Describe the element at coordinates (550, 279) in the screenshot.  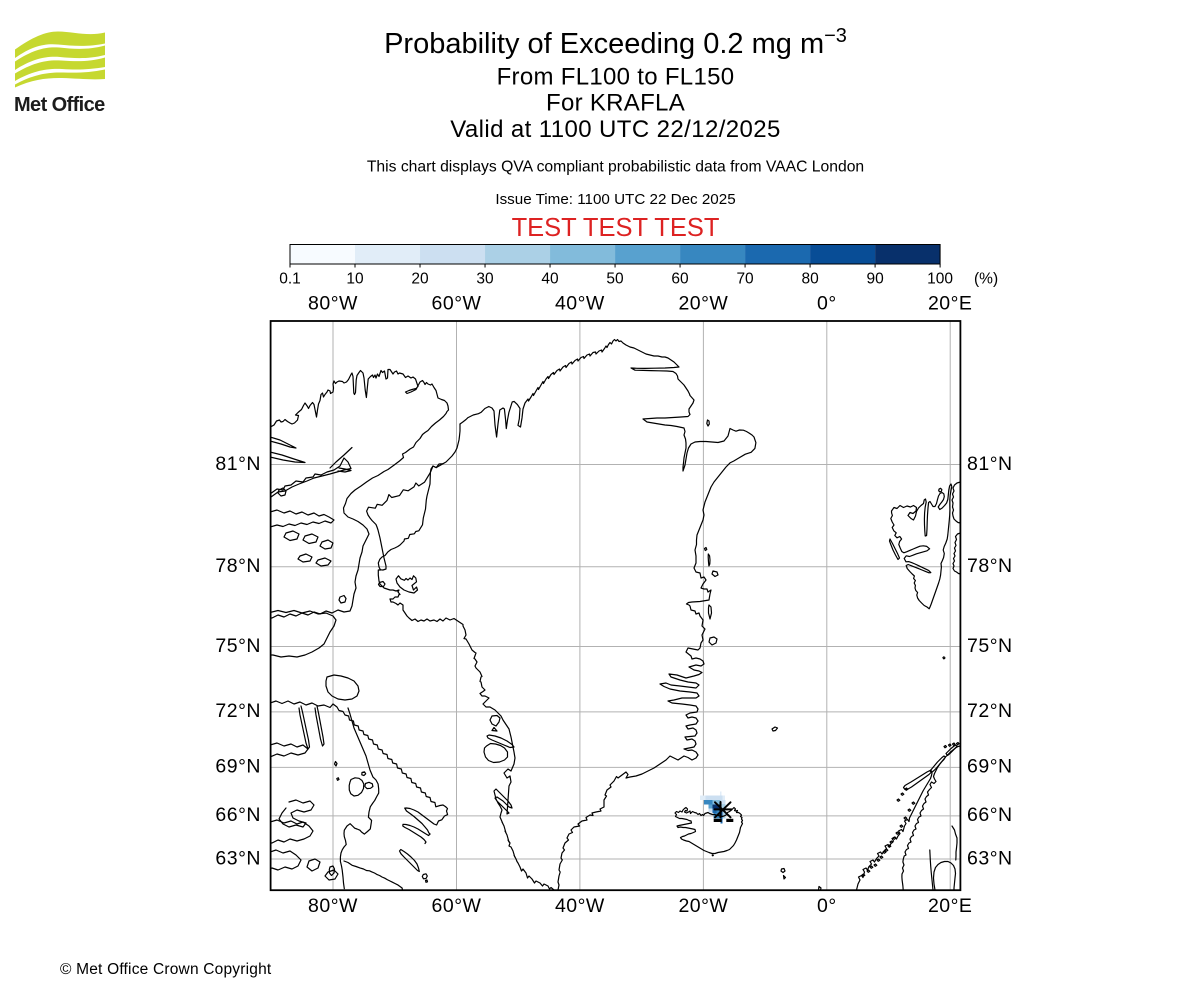
I see `svg-text: 40` at that location.